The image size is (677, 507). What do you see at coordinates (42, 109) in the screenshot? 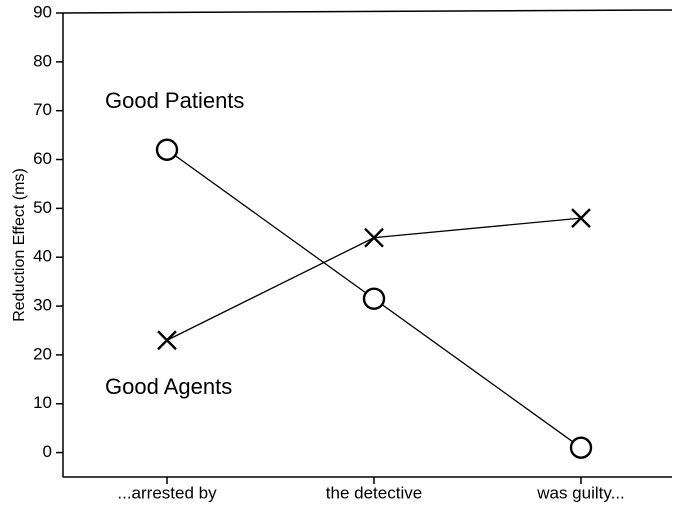
I see `y-tick-label: 70` at bounding box center [42, 109].